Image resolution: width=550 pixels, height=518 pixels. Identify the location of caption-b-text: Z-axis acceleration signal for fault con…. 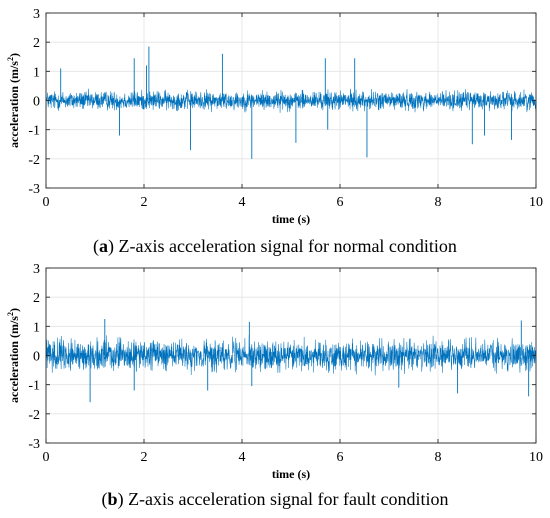
(288, 499).